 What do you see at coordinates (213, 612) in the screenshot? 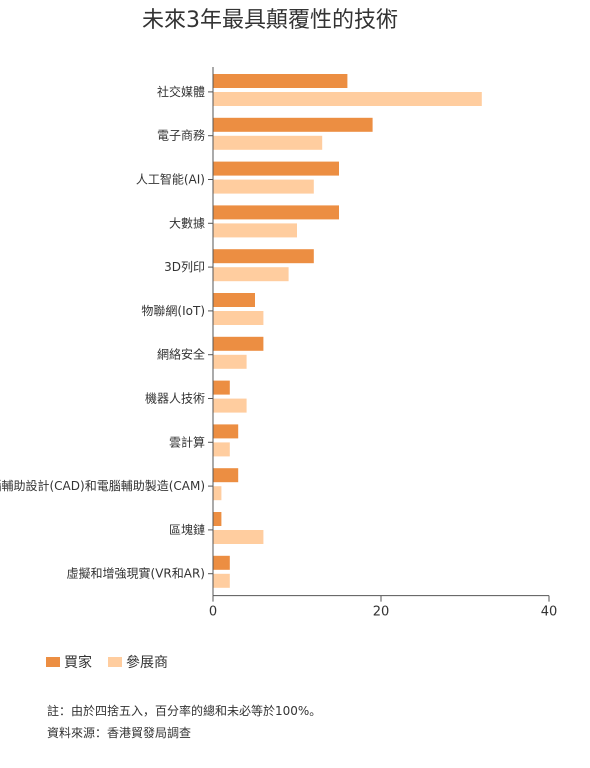
I see `x-tick-label: 0` at bounding box center [213, 612].